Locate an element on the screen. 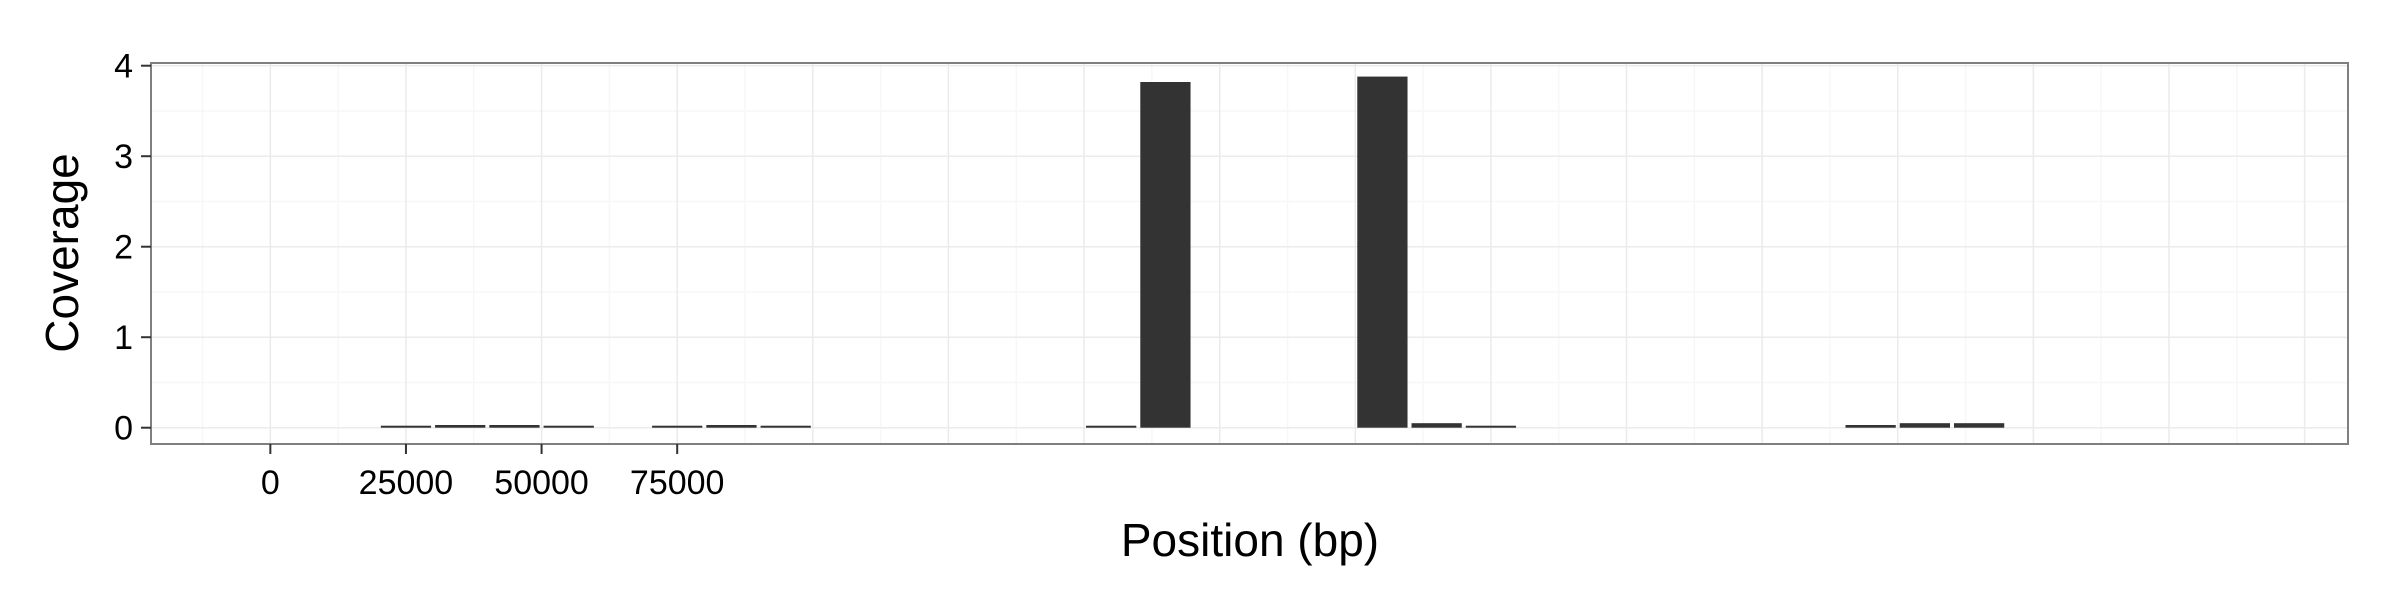  y-tick-label: 0 is located at coordinates (123, 429).